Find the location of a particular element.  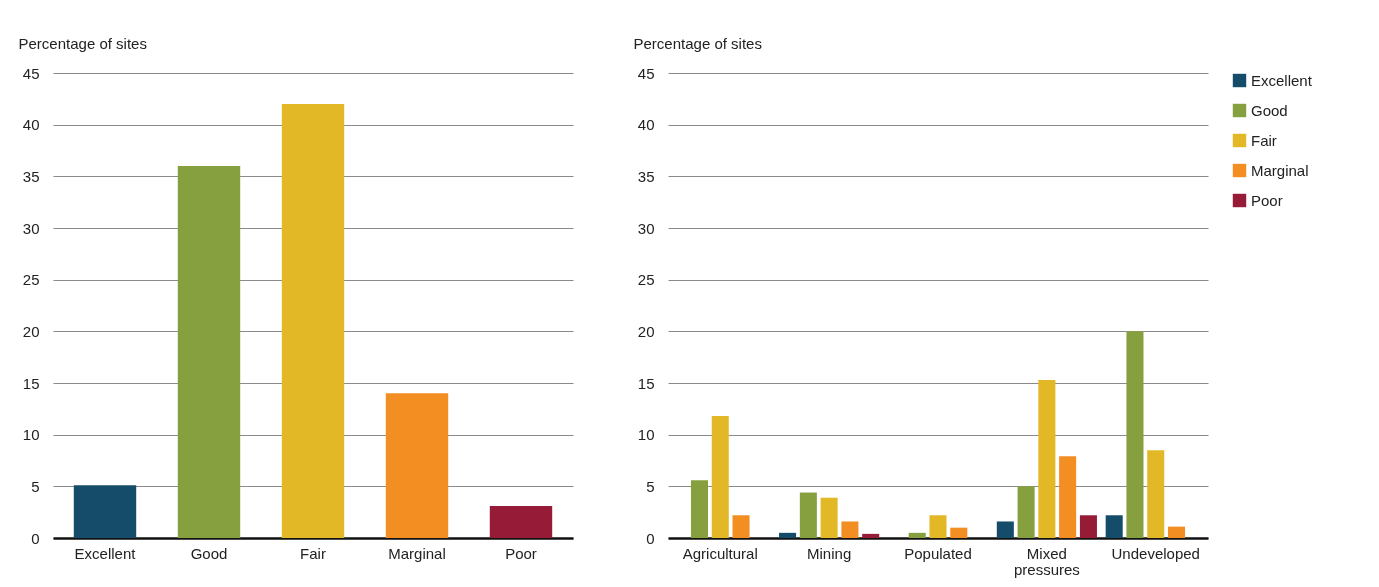

x-tick-label: Poor is located at coordinates (521, 553).